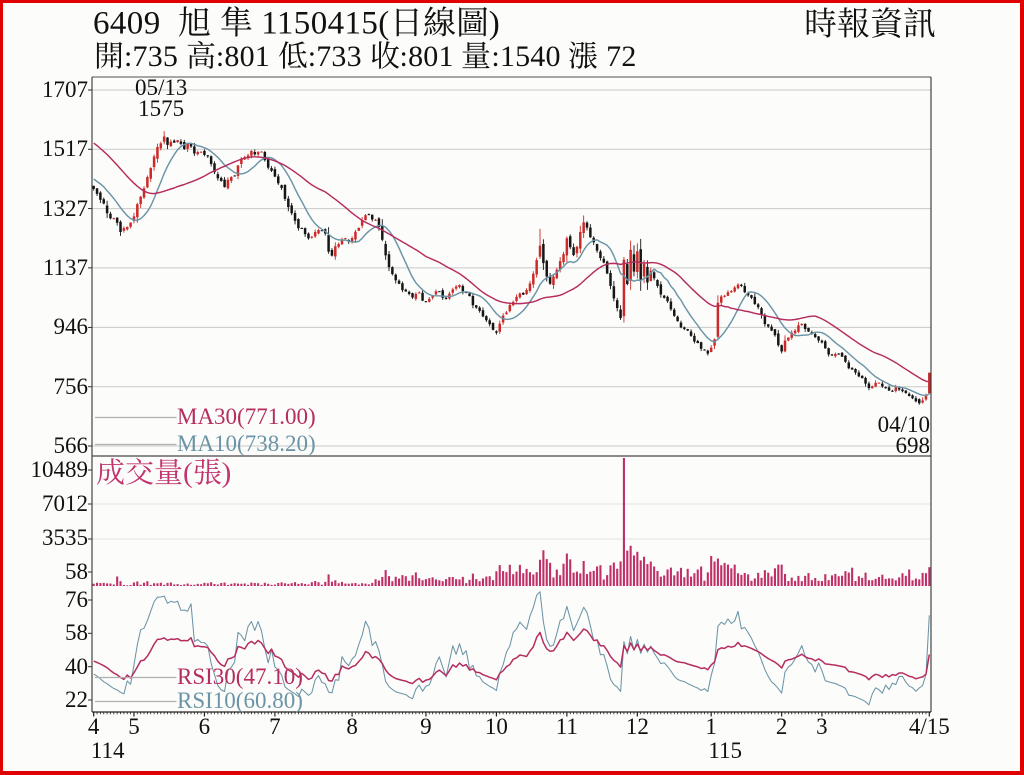 The width and height of the screenshot is (1024, 775). I want to click on price-axis-label: 566, so click(71, 445).